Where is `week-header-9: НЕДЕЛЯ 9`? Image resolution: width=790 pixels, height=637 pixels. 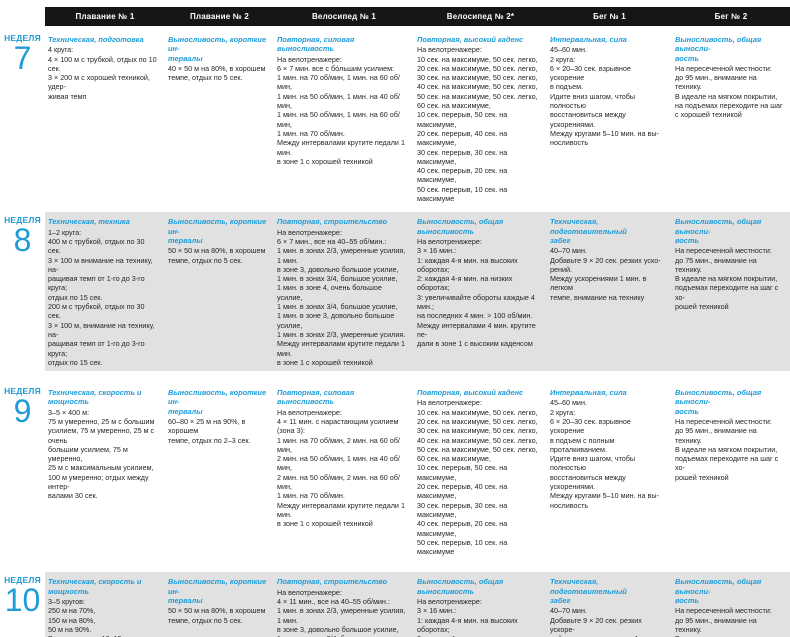
week-header-9: НЕДЕЛЯ 9 is located at coordinates (22, 471).